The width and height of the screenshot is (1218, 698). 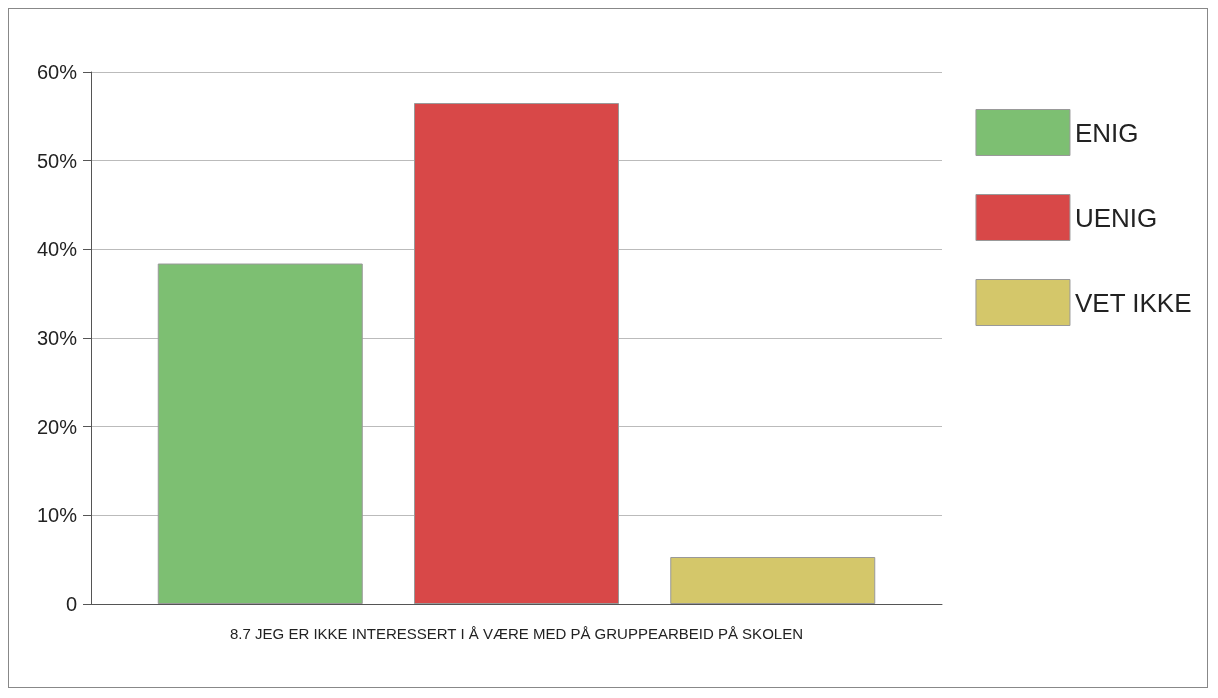 I want to click on y-tick-label: 50%, so click(x=57, y=160).